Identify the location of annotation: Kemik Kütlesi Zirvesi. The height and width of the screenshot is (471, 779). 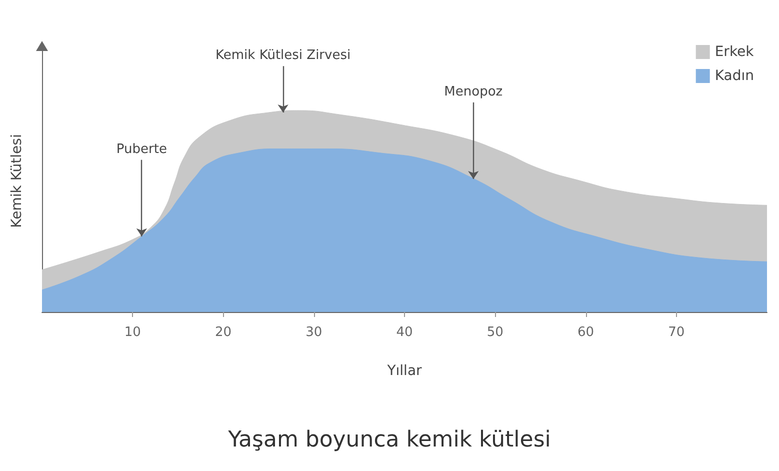
(283, 56).